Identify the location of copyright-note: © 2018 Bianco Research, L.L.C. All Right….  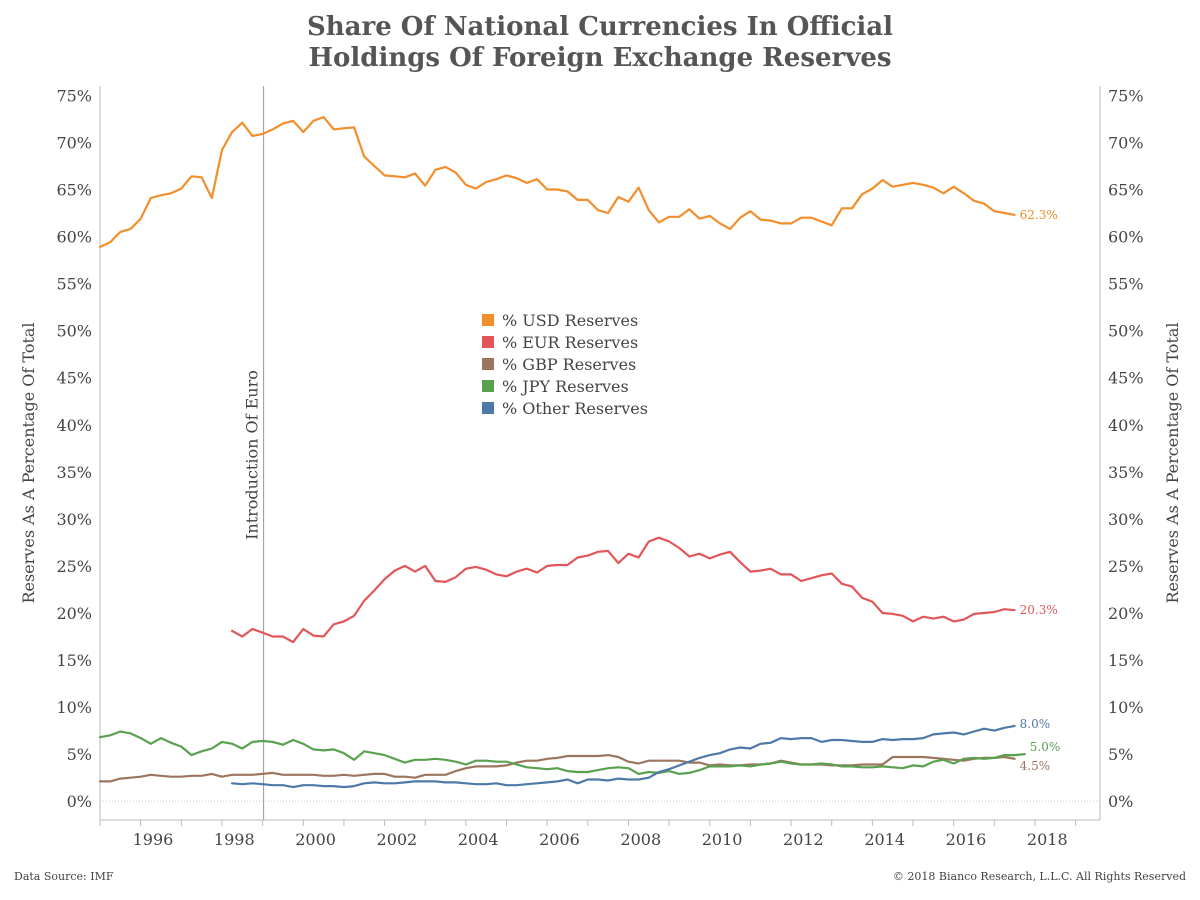
(1039, 876).